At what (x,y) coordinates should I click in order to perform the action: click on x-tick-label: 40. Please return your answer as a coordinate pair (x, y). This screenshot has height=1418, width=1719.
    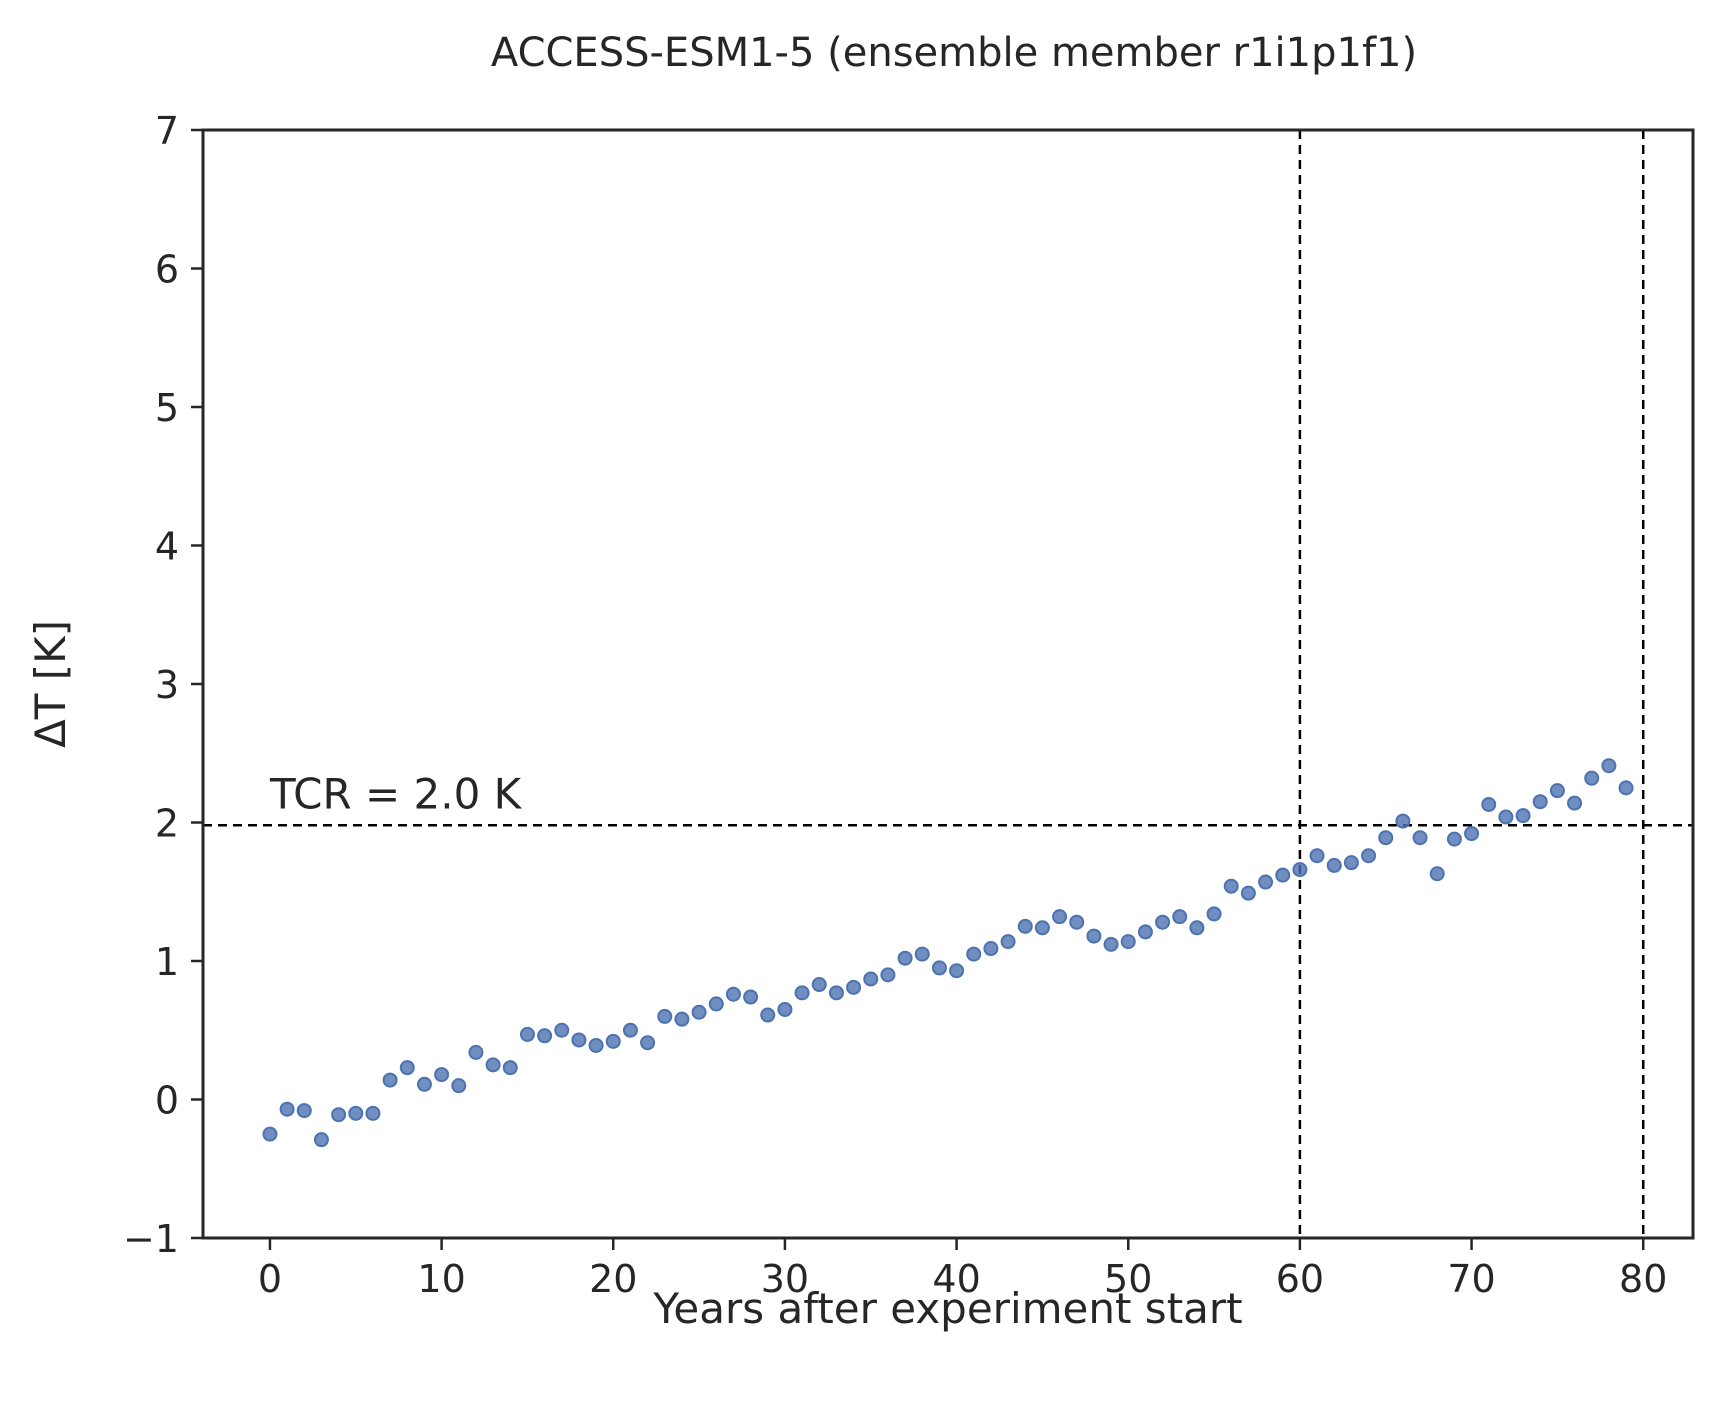
    Looking at the image, I should click on (956, 1279).